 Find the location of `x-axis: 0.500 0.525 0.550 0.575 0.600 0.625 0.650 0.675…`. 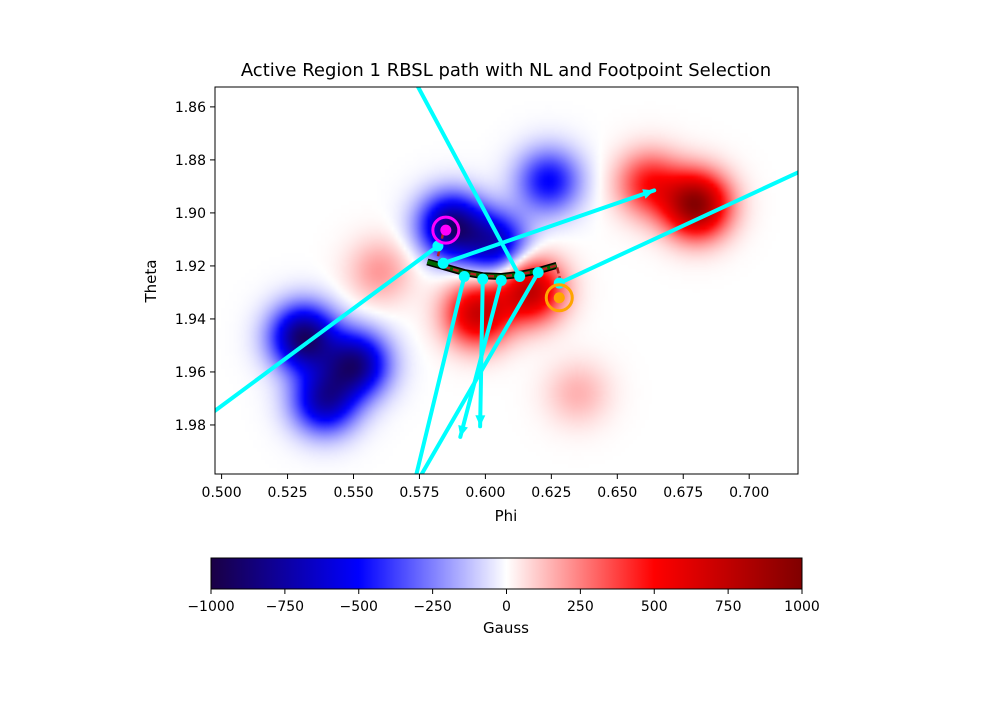

x-axis: 0.500 0.525 0.550 0.575 0.600 0.625 0.650 0.675… is located at coordinates (485, 487).